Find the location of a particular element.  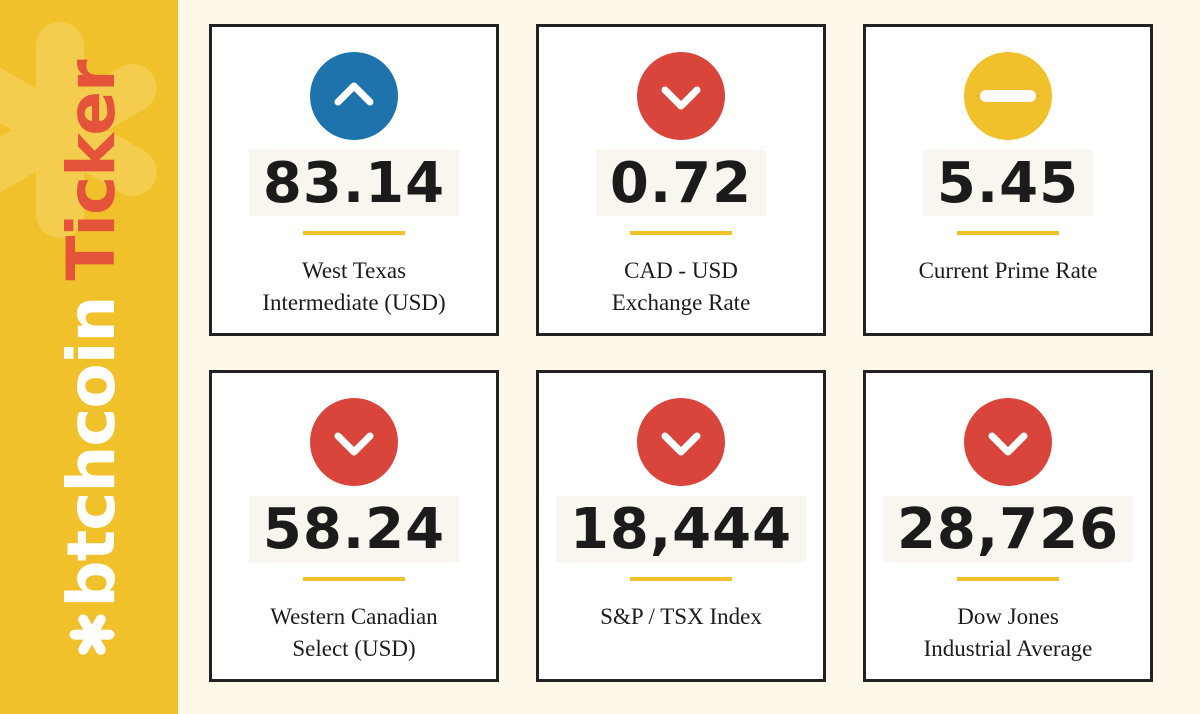

ticker-value: 28,726 is located at coordinates (1008, 529).